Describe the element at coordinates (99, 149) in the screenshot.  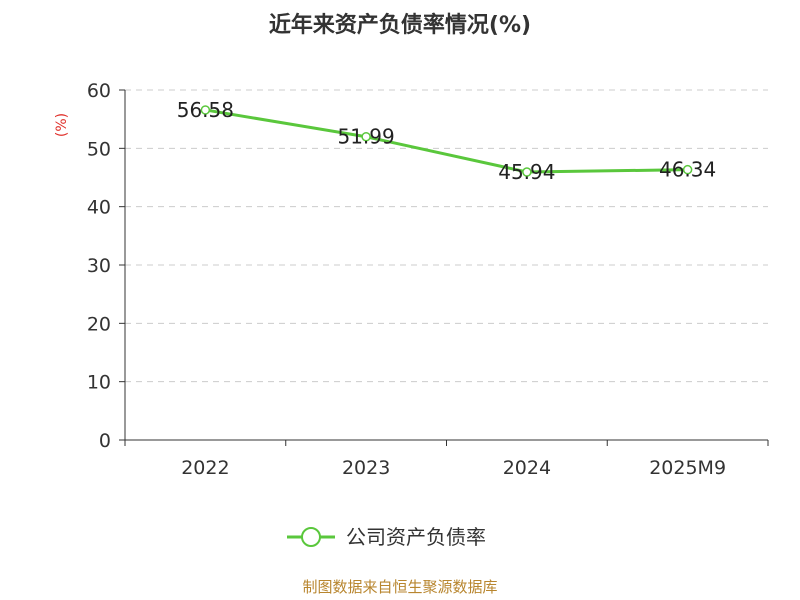
I see `y-tick-label: 50` at that location.